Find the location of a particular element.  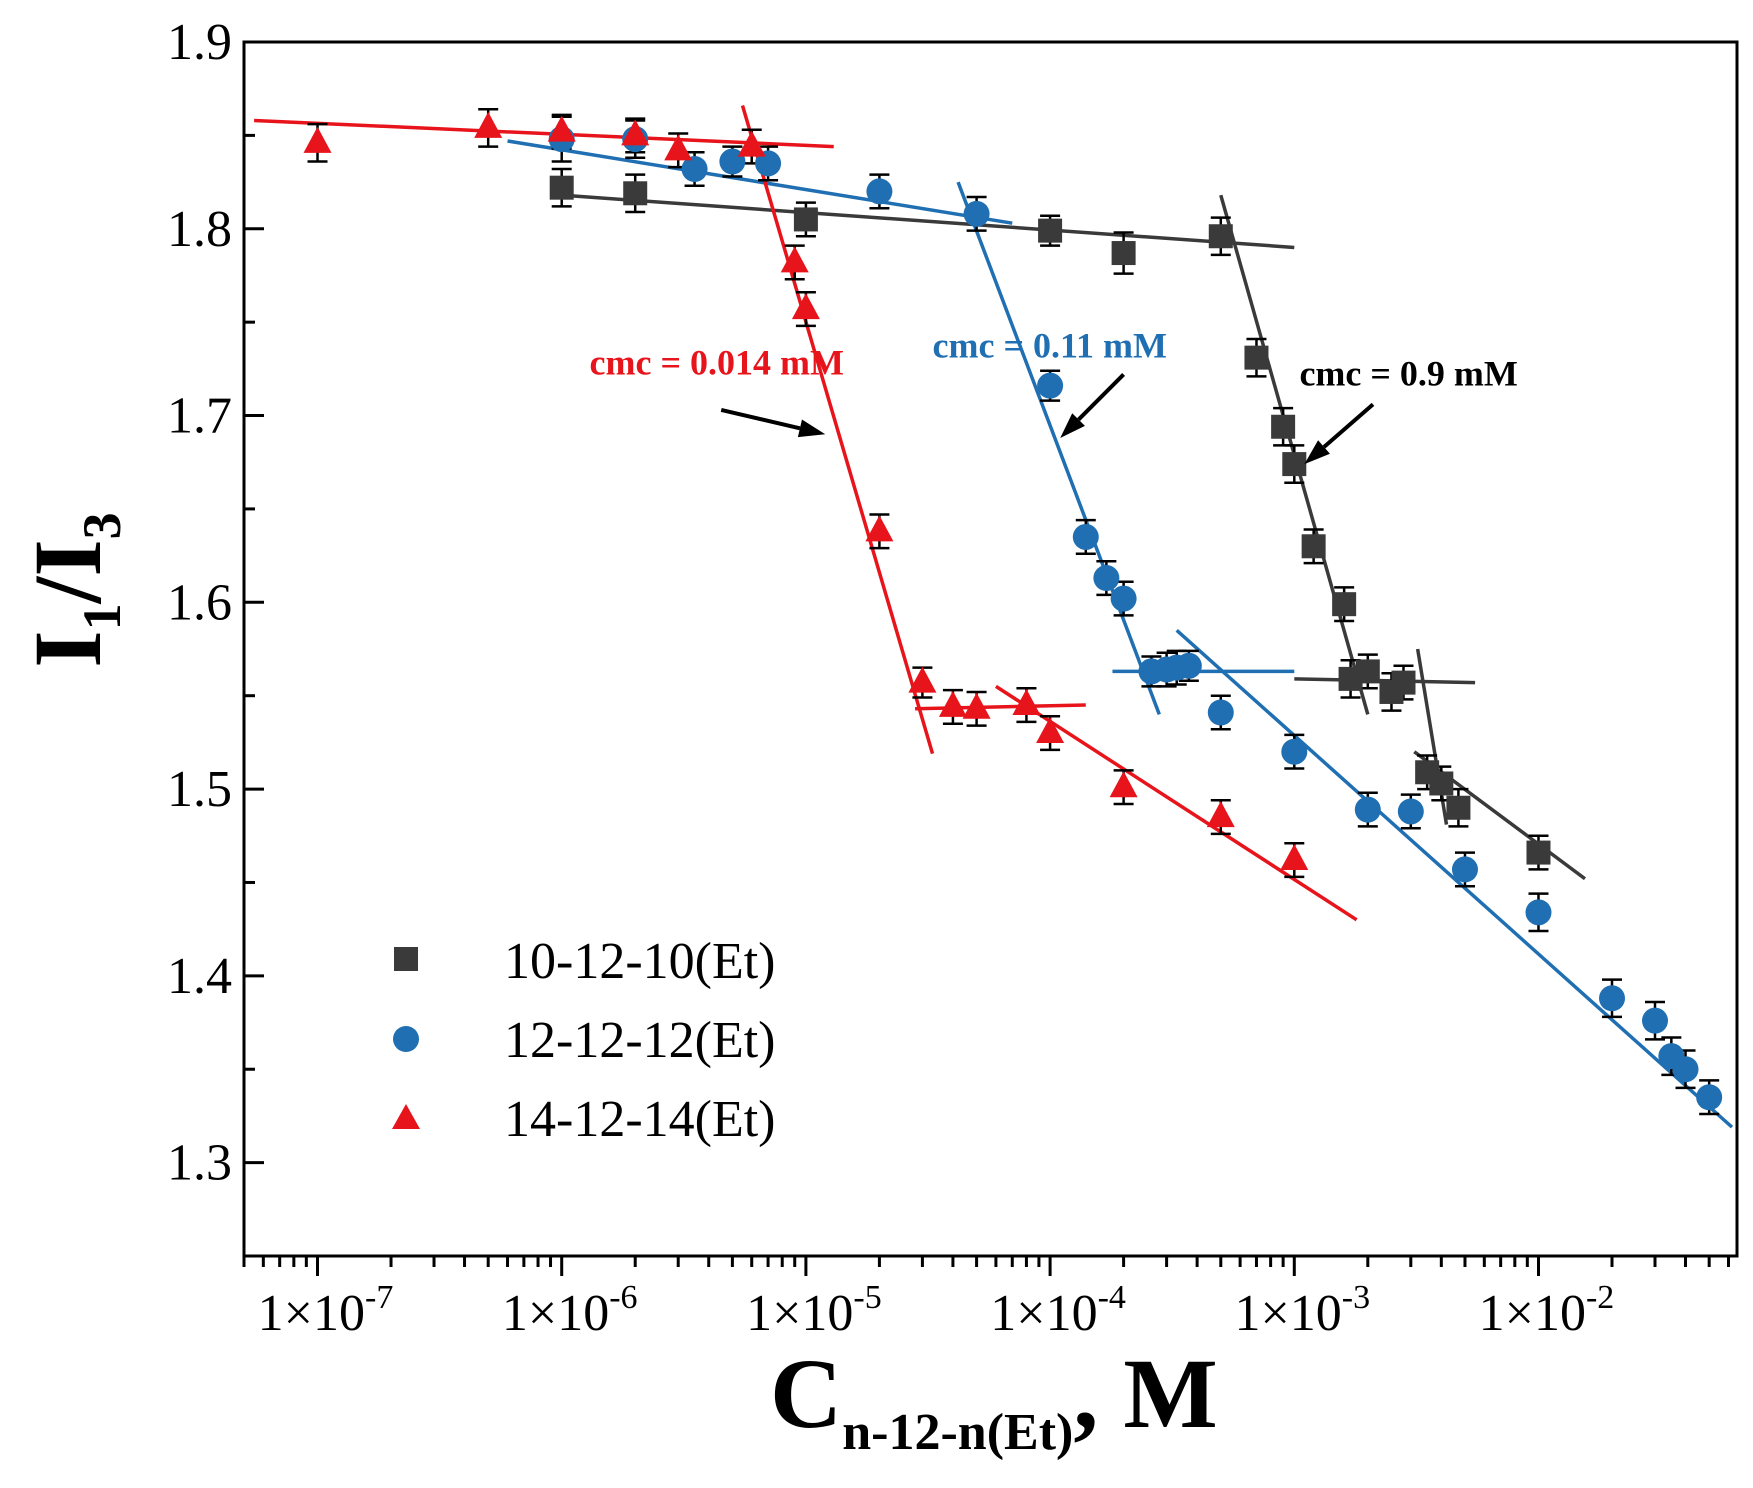

y-tick-label-1-8: 1.8 is located at coordinates (199, 229).